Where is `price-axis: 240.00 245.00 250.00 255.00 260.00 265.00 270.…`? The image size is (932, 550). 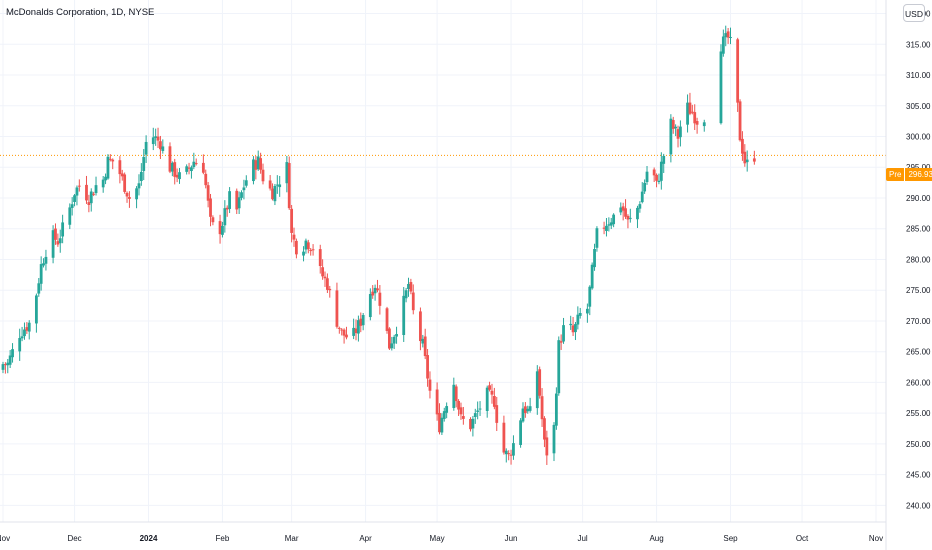
price-axis: 240.00 245.00 250.00 255.00 260.00 265.00 270.… is located at coordinates (918, 260).